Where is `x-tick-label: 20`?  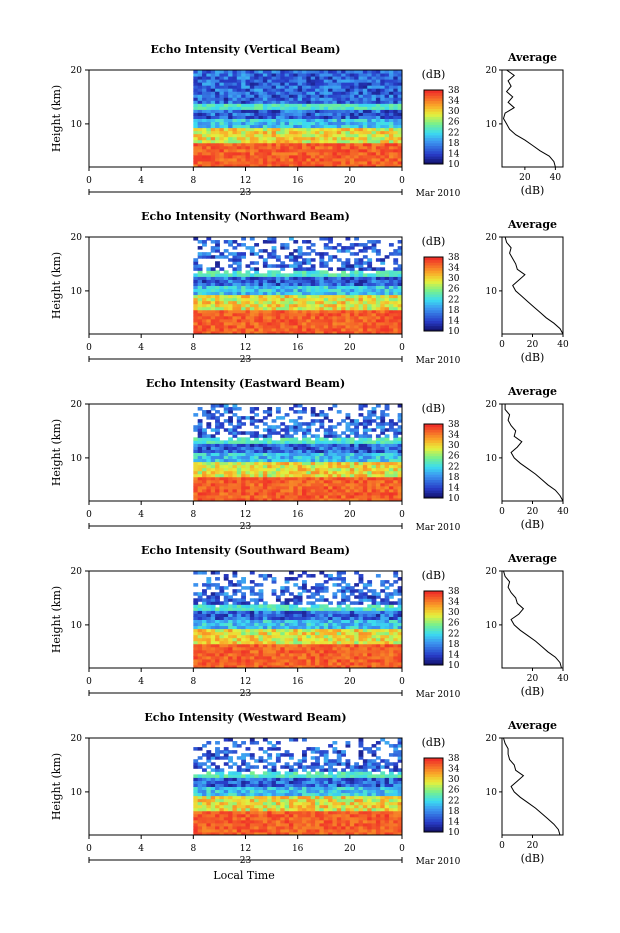 x-tick-label: 20 is located at coordinates (350, 181).